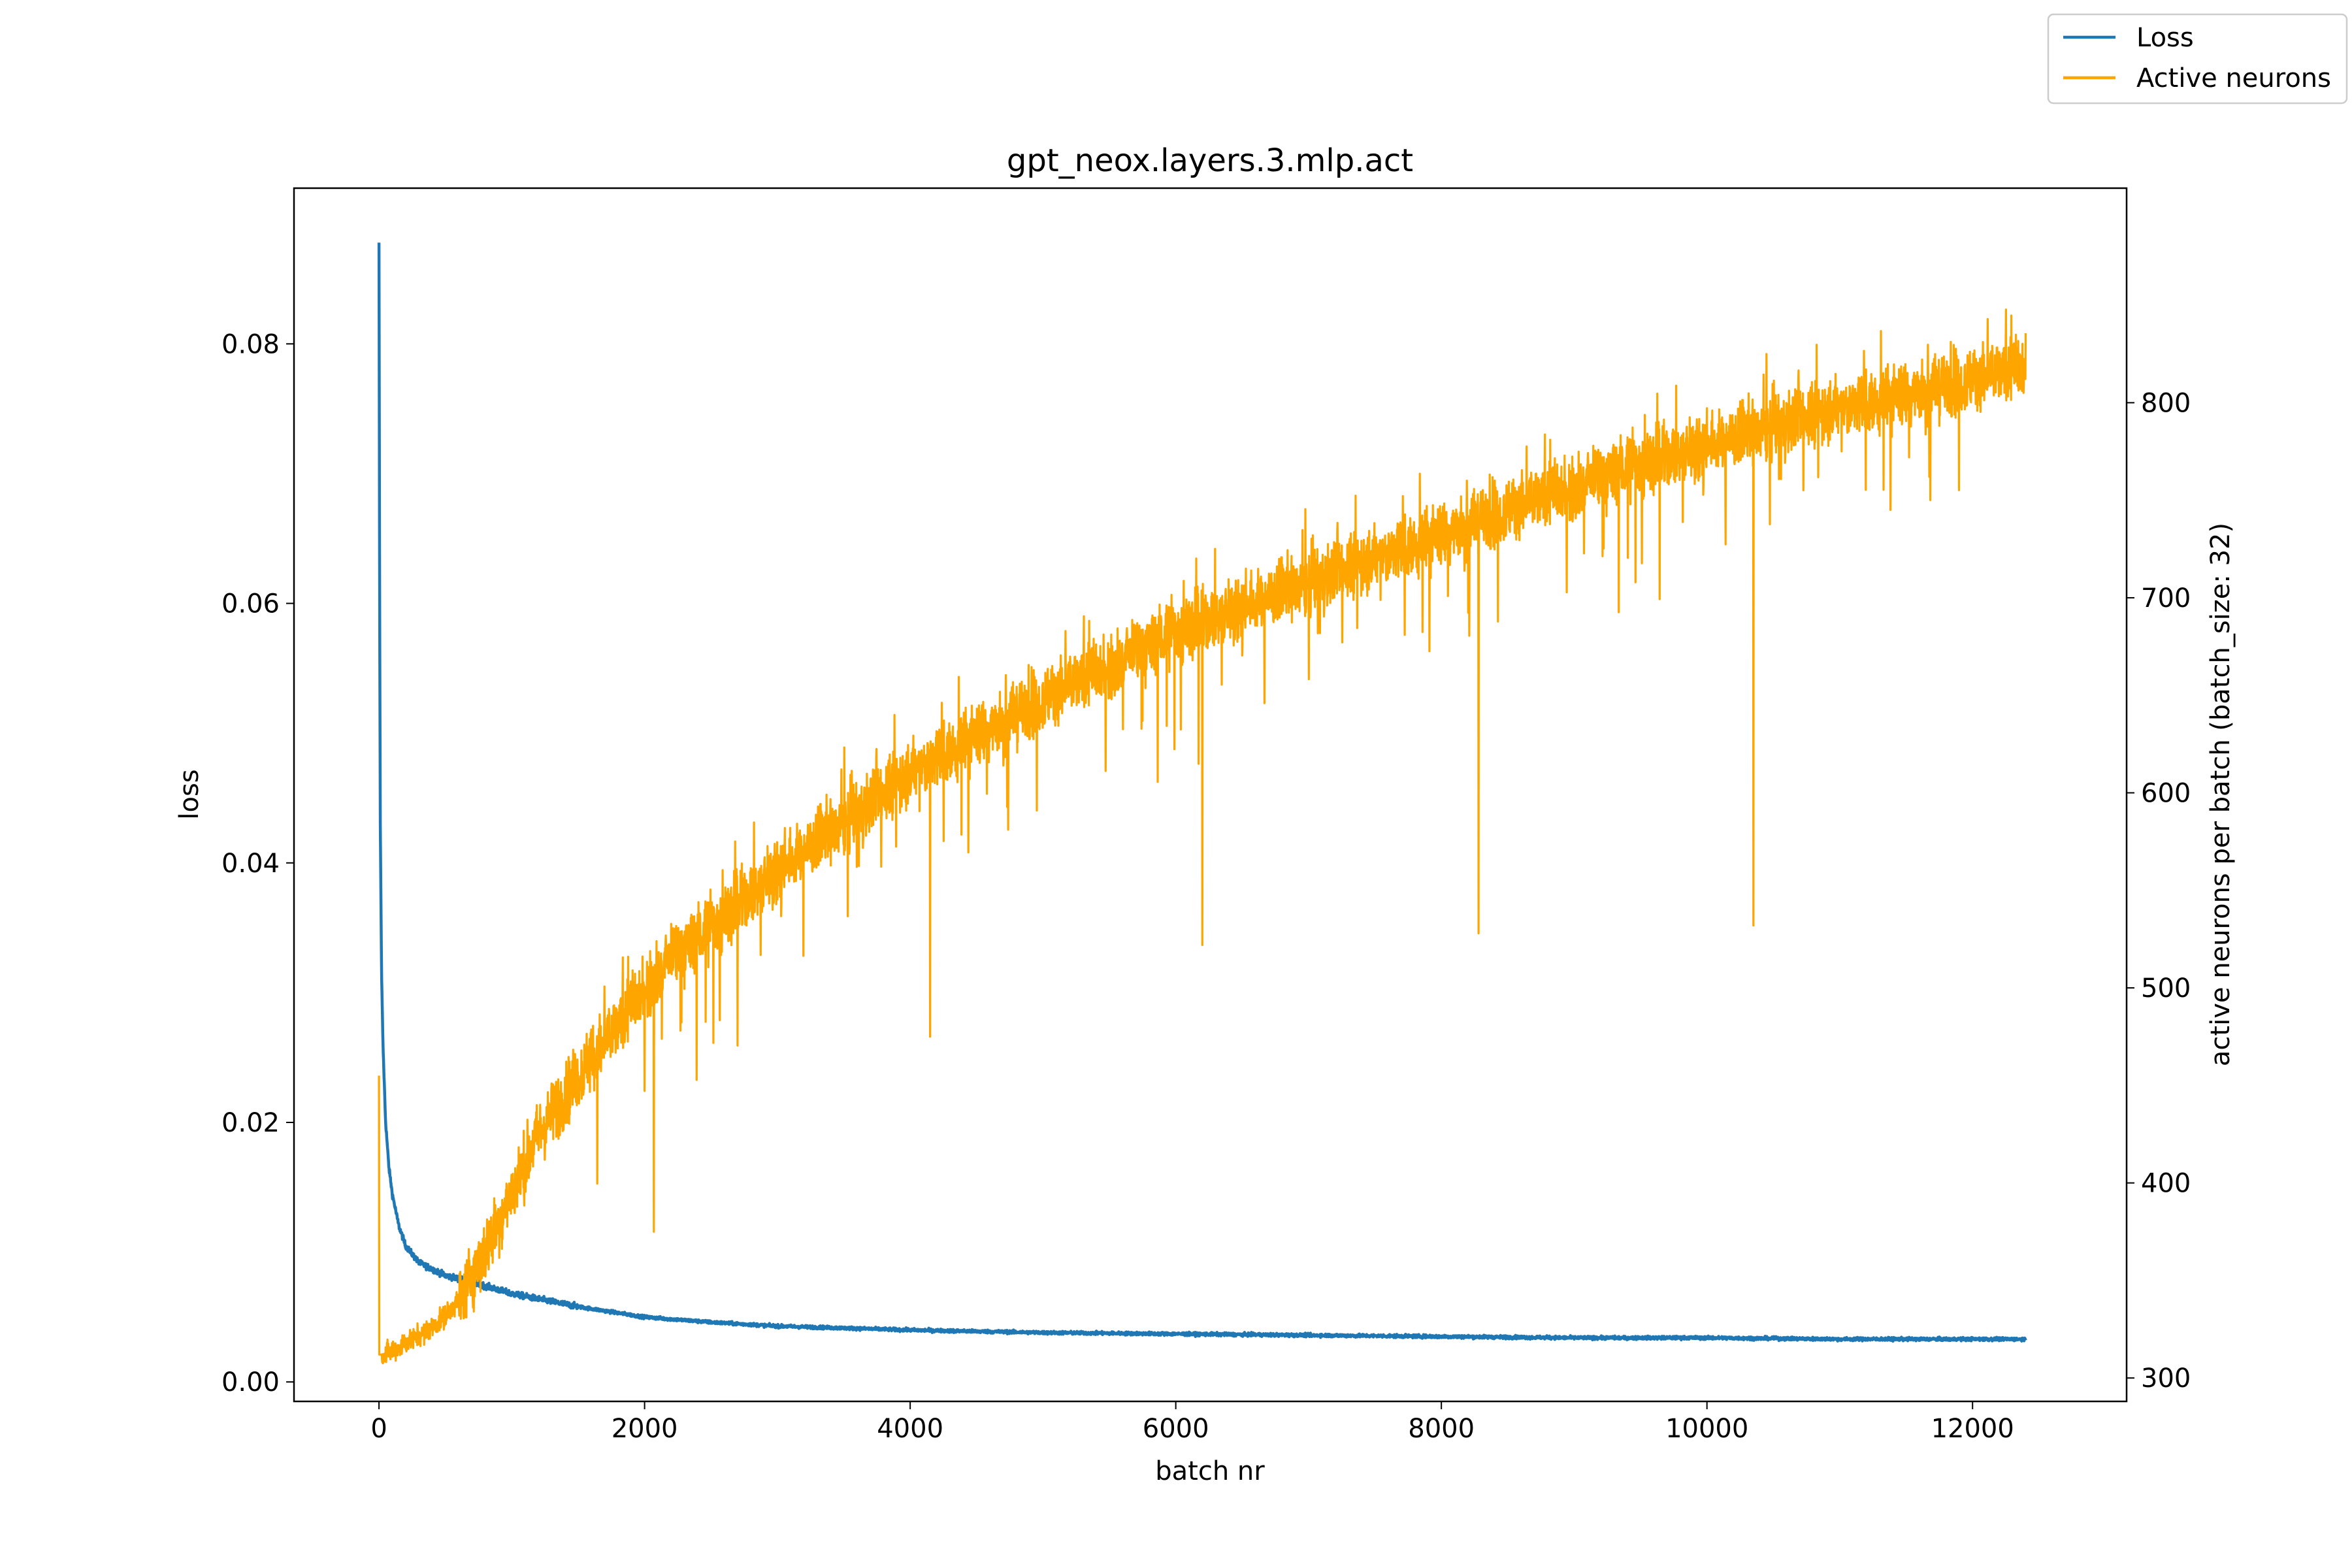 Image resolution: width=2352 pixels, height=1568 pixels. What do you see at coordinates (250, 604) in the screenshot?
I see `y-left-tick-label: 0.06` at bounding box center [250, 604].